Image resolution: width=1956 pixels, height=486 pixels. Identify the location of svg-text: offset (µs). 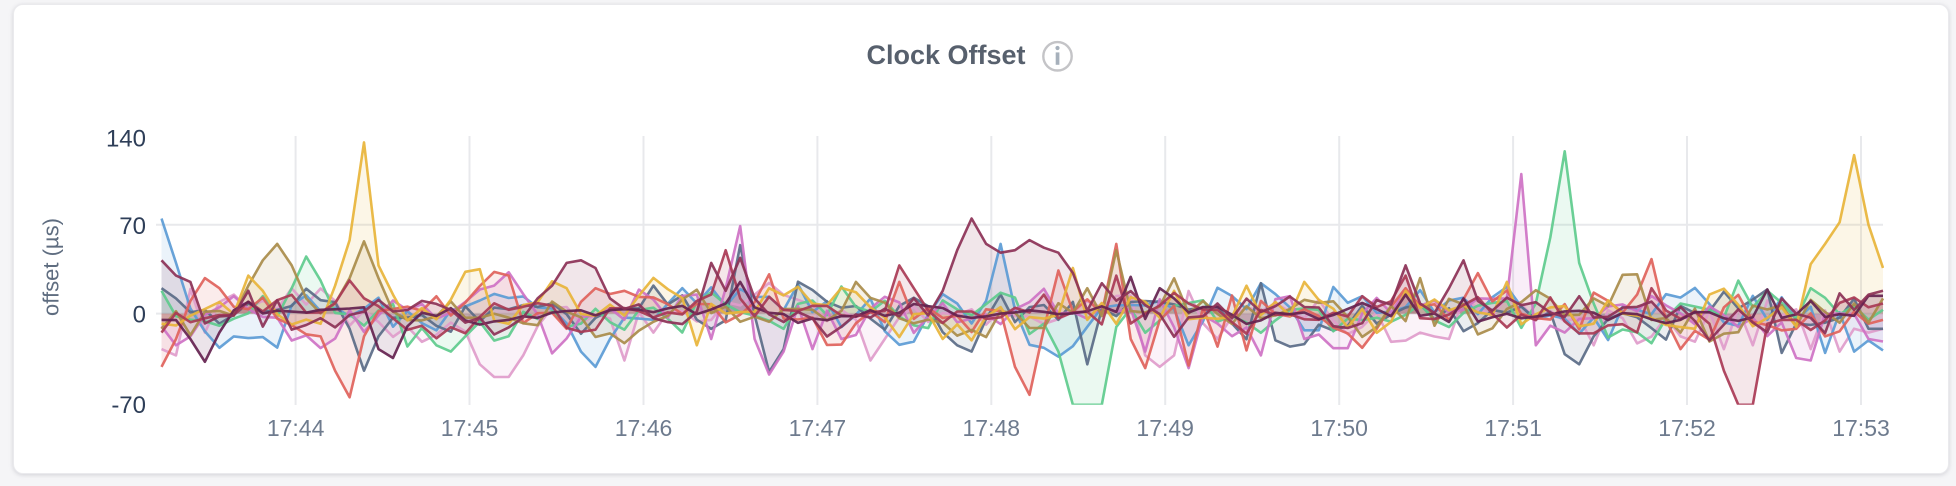
(51, 267).